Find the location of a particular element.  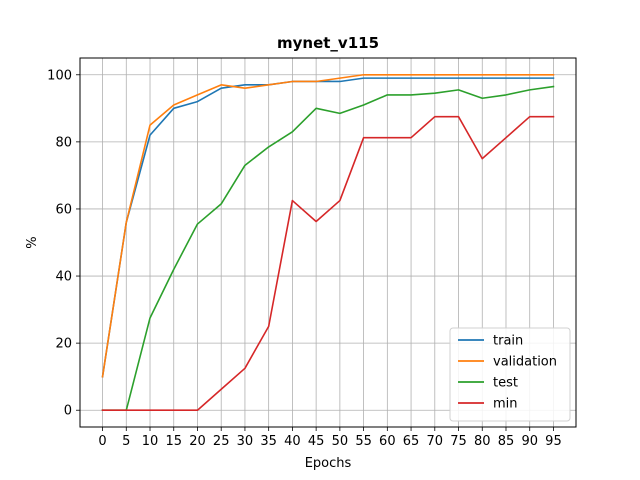

x-tick-label: 0 is located at coordinates (102, 441).